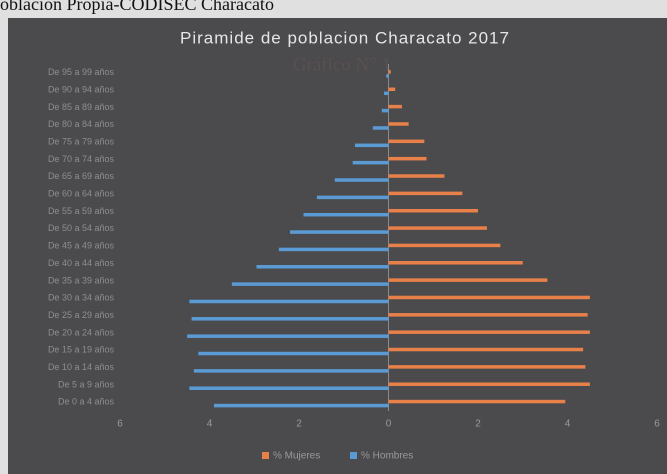 This screenshot has width=667, height=474. I want to click on y-tick-label: De 0 a 4 años, so click(86, 402).